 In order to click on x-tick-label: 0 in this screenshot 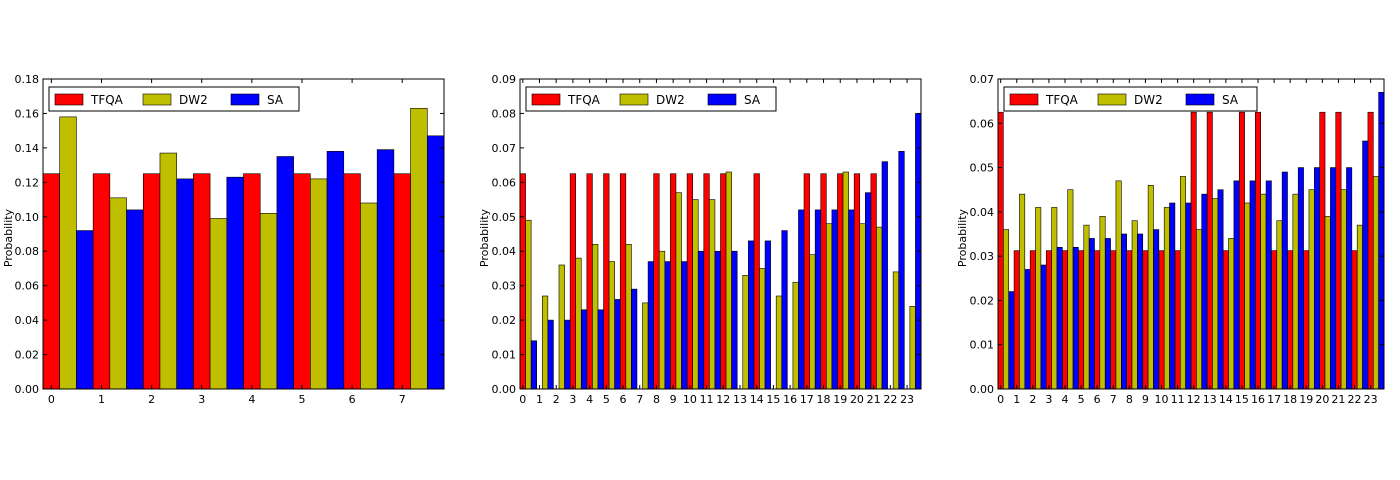, I will do `click(51, 399)`.